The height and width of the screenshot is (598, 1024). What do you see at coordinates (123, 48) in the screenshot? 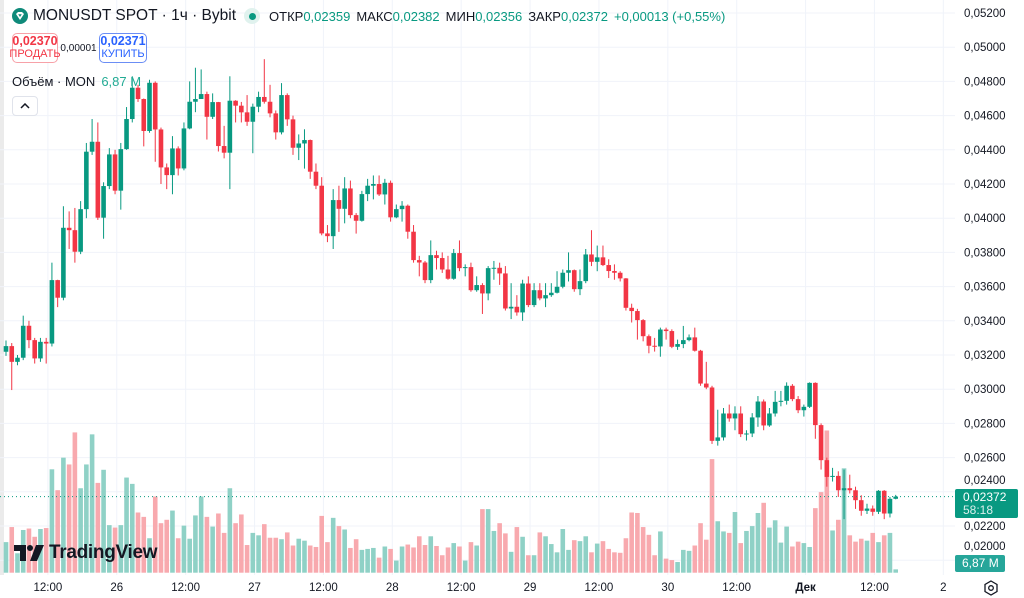
I see `buy-button: 0,02371 КУПИТЬ` at bounding box center [123, 48].